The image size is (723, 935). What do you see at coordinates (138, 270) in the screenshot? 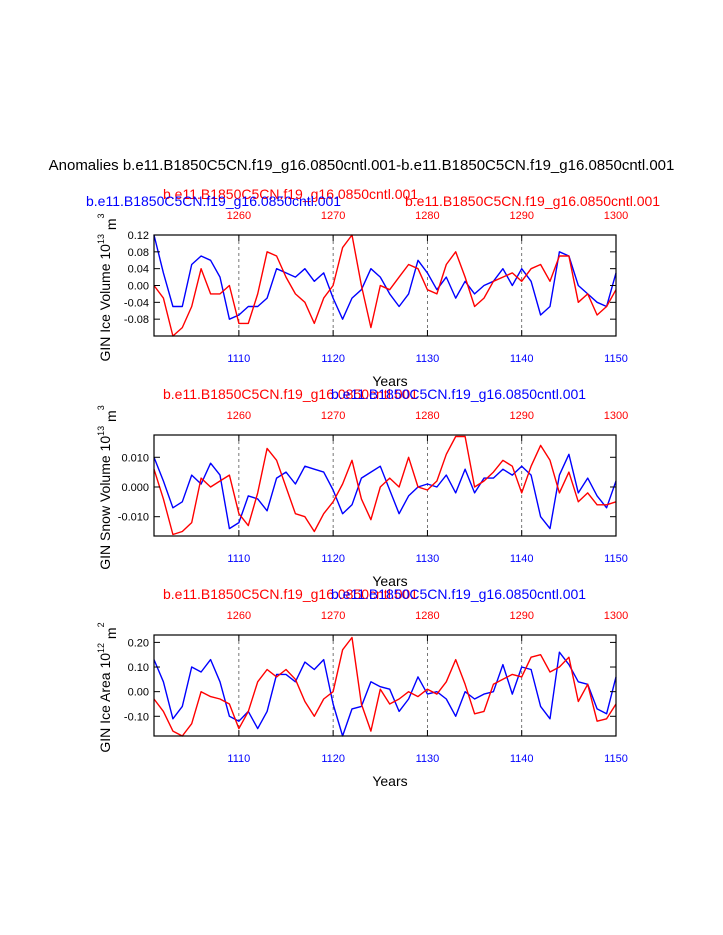
I see `y-tick-label: 0.04` at bounding box center [138, 270].